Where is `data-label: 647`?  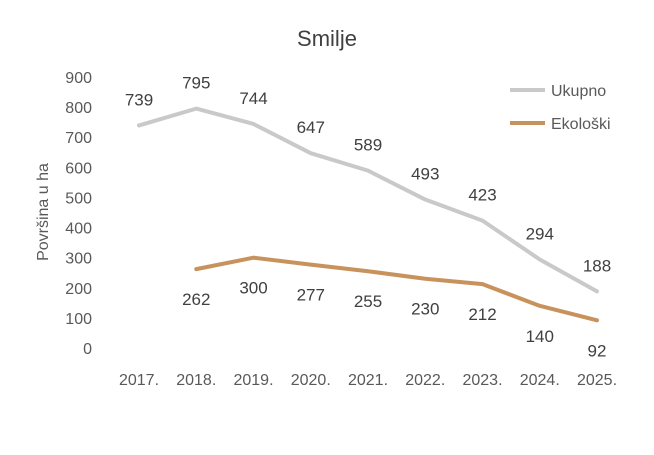 data-label: 647 is located at coordinates (311, 127).